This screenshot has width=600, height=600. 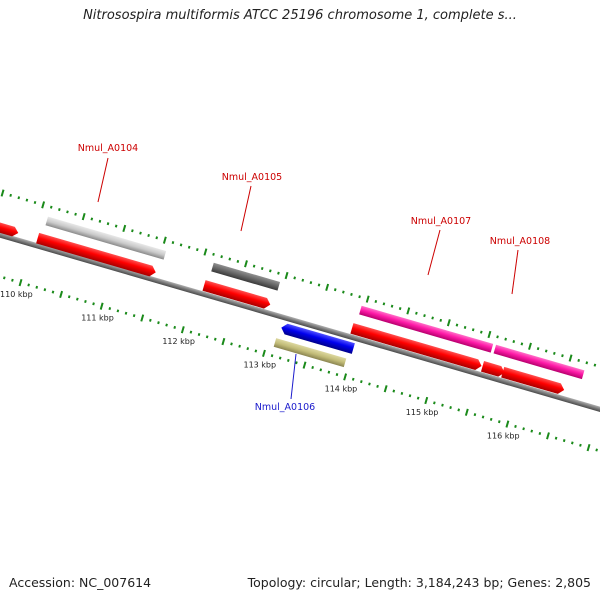 I want to click on cds-arrow-nmul-a0108, so click(x=533, y=380).